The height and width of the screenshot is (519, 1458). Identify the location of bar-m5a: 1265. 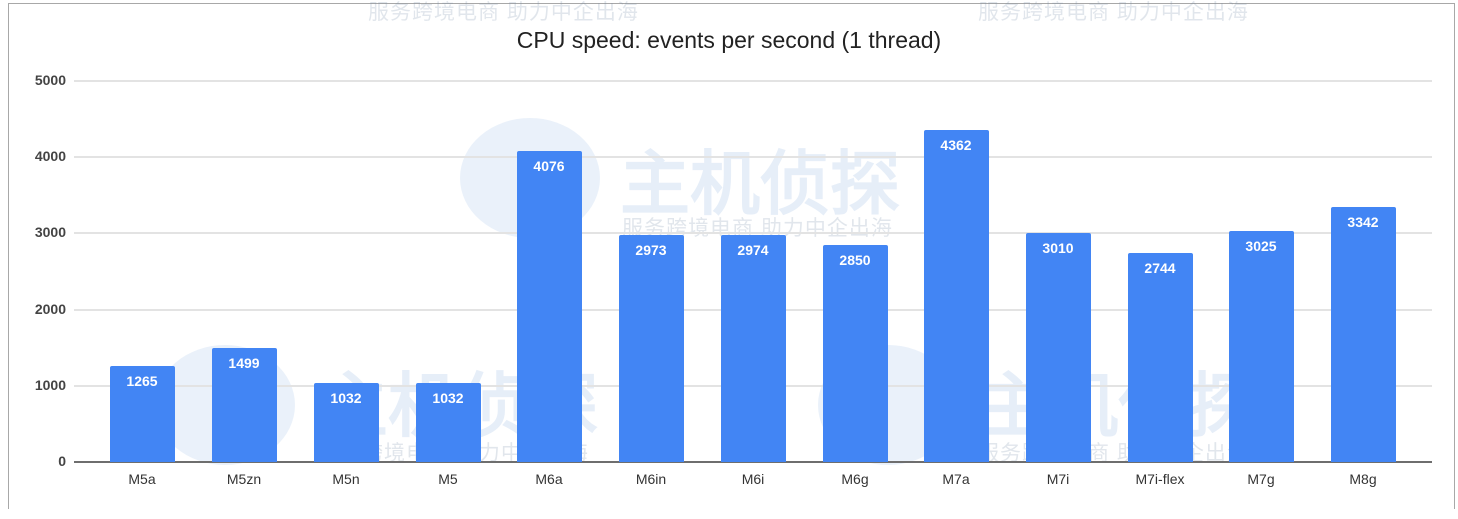
(142, 413).